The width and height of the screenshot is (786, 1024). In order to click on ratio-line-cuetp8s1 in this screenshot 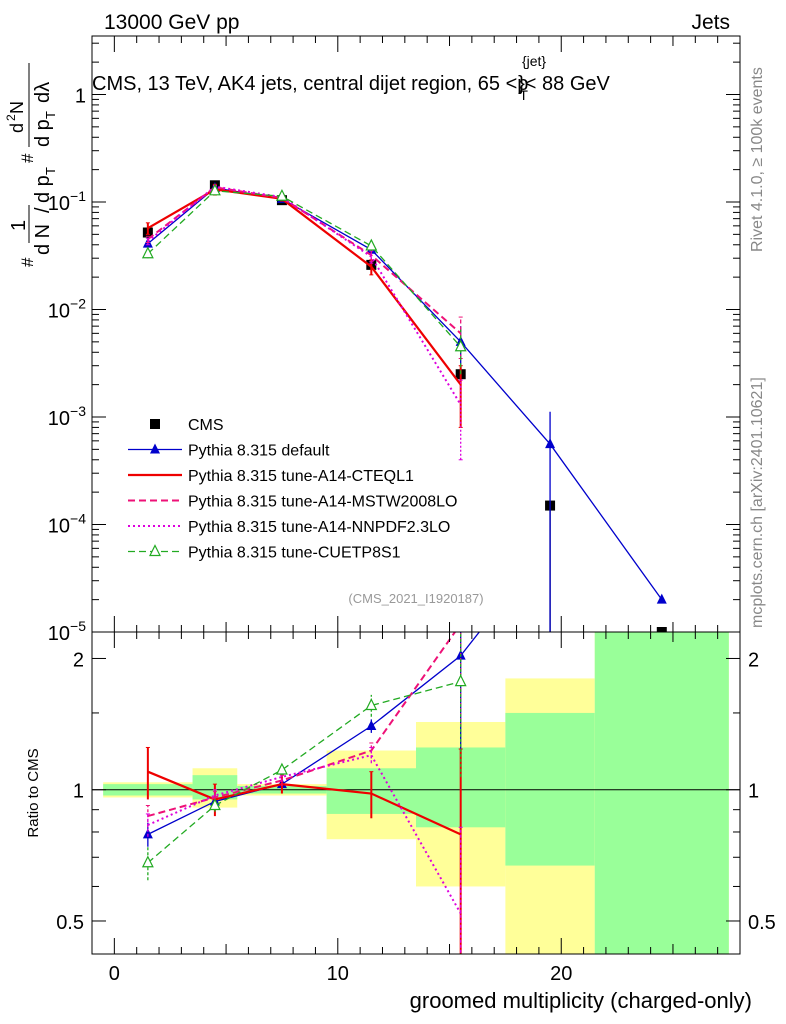, I will do `click(304, 772)`.